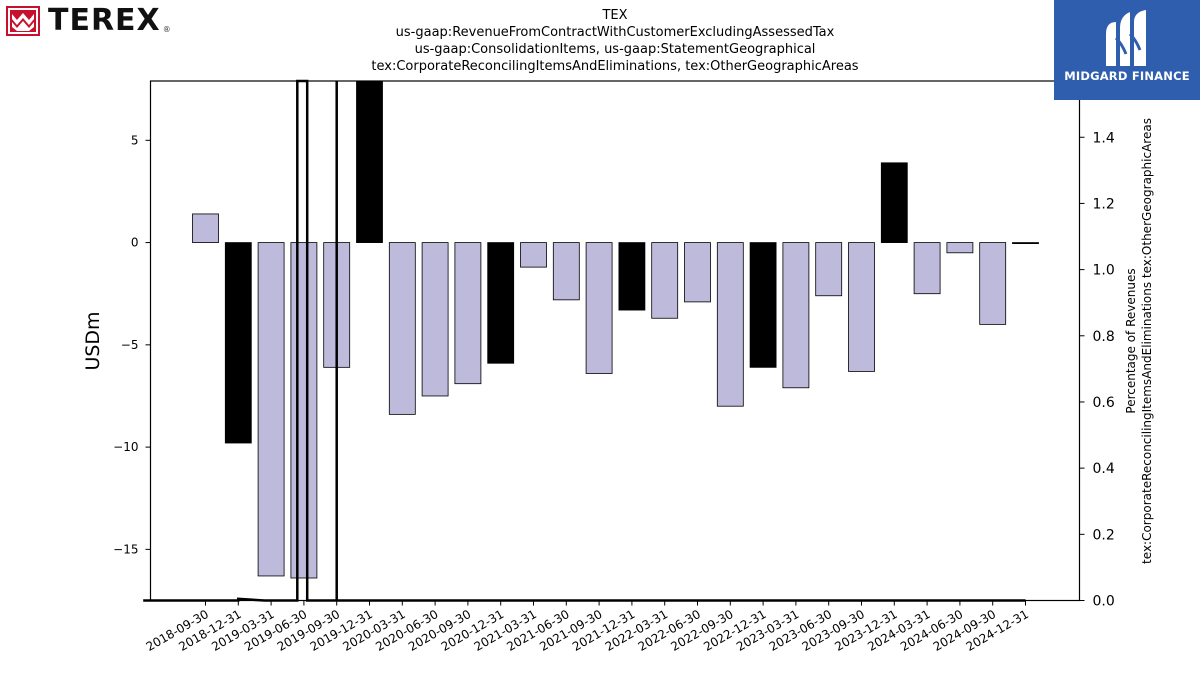  Describe the element at coordinates (1104, 271) in the screenshot. I see `y2-tick-label: 1.0` at that location.